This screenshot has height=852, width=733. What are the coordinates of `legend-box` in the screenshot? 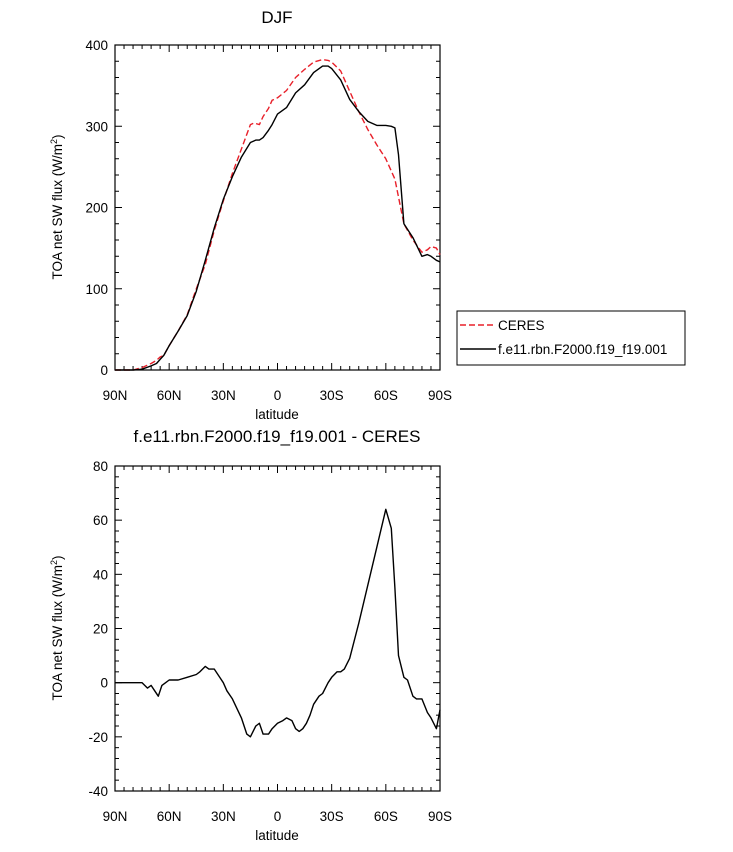 It's located at (571, 338).